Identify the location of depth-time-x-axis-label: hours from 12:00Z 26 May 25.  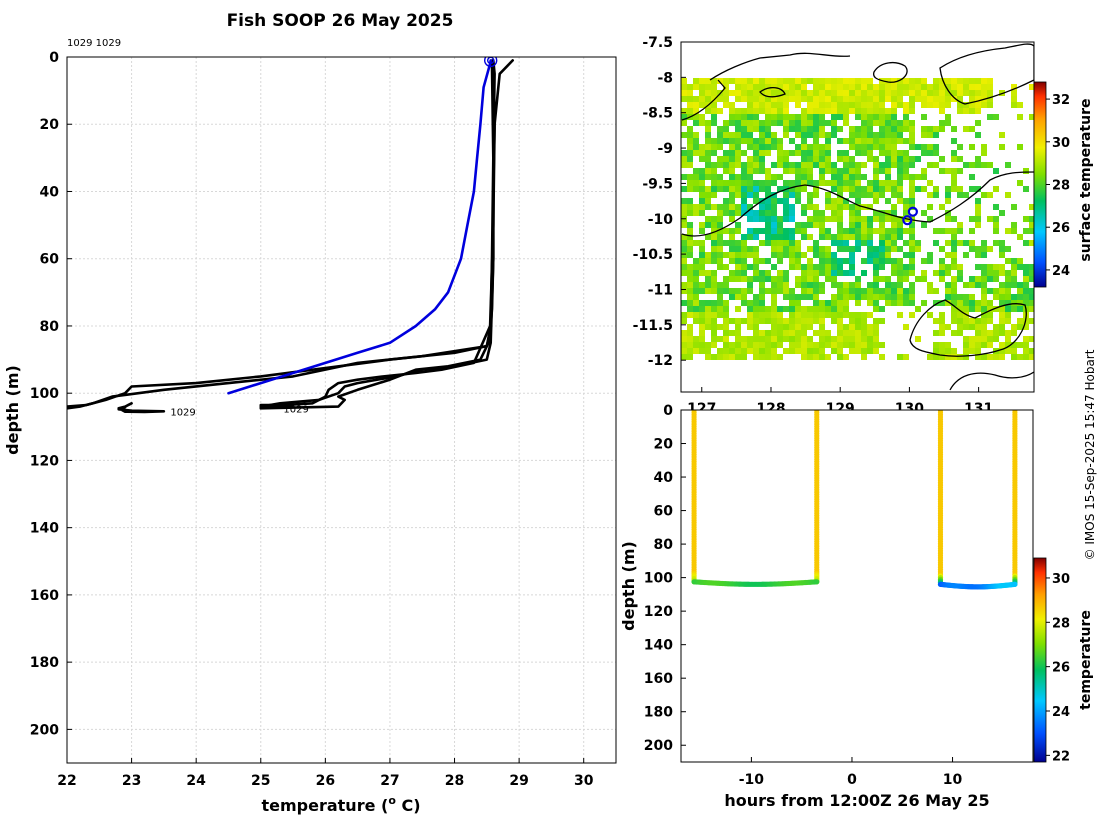
(856, 800).